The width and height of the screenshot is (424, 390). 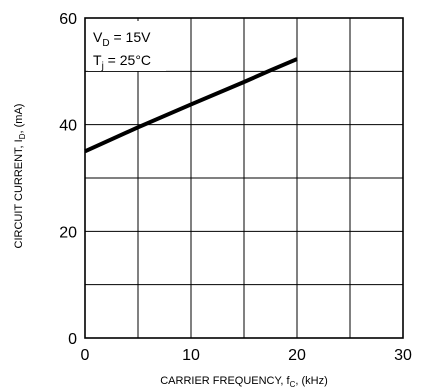 I want to click on annotation-tj-sub: j, so click(x=102, y=66).